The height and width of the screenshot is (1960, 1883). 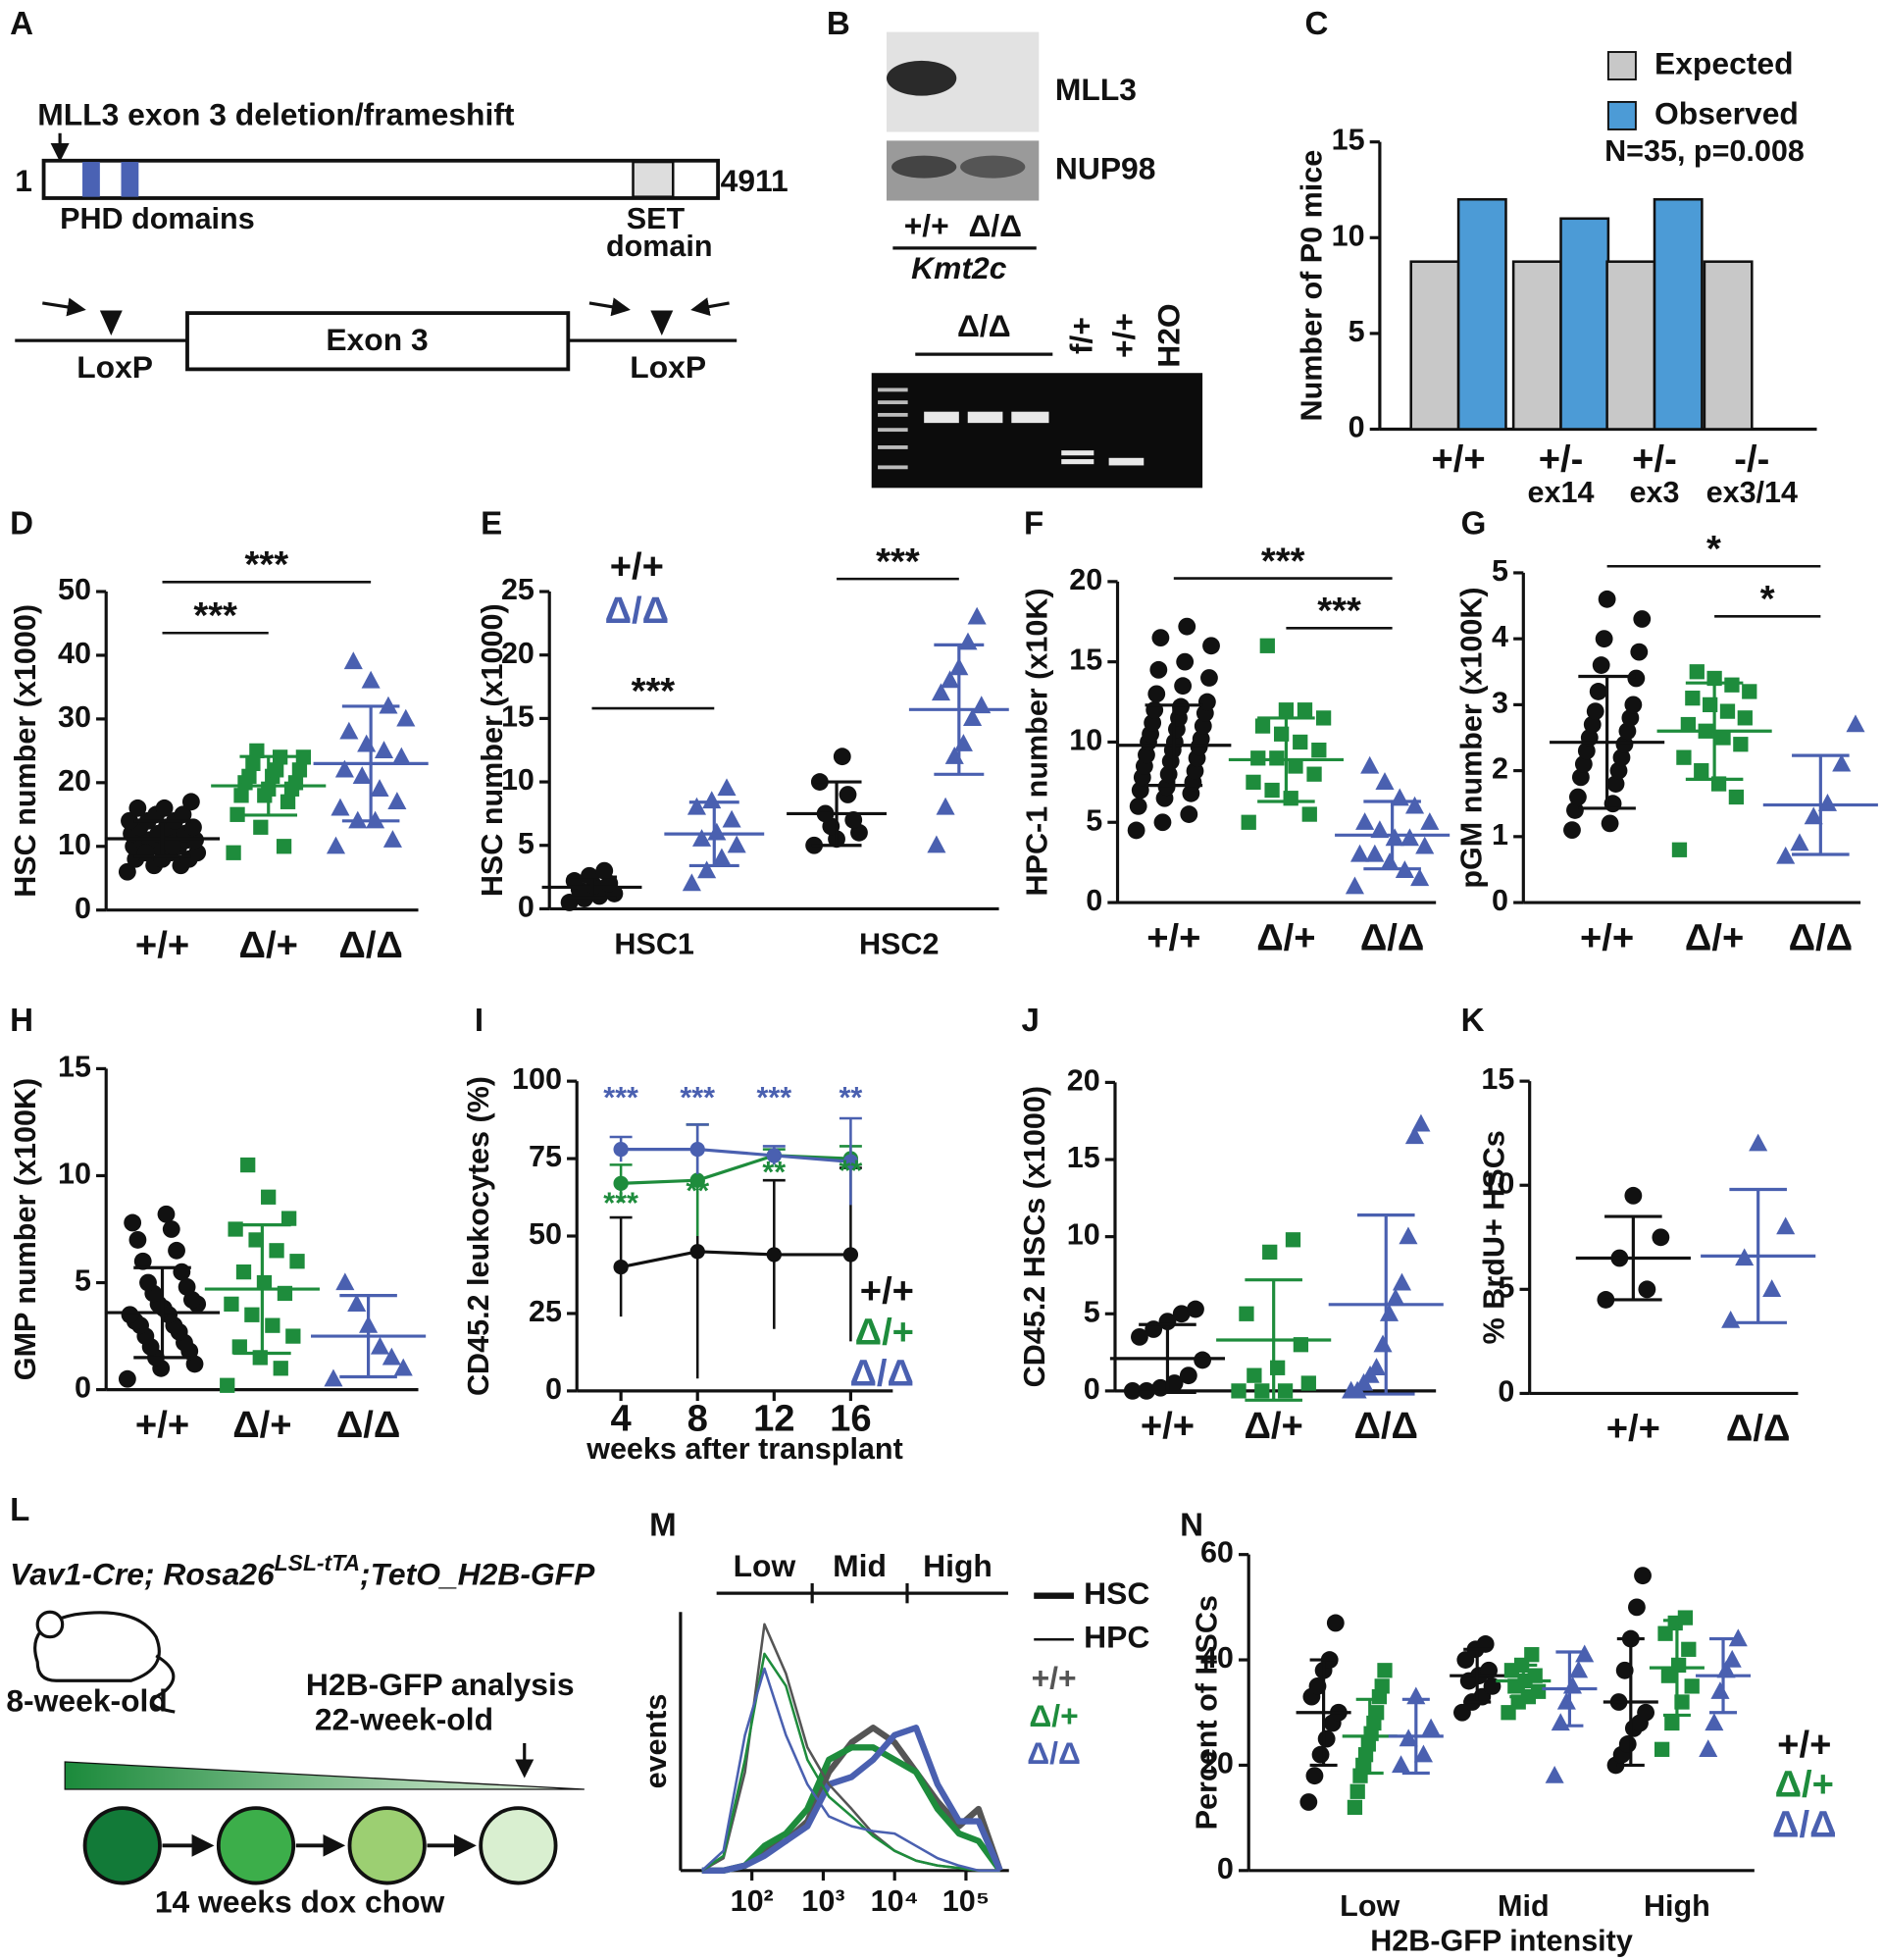 What do you see at coordinates (822, 1901) in the screenshot?
I see `x-tick-label: 10³` at bounding box center [822, 1901].